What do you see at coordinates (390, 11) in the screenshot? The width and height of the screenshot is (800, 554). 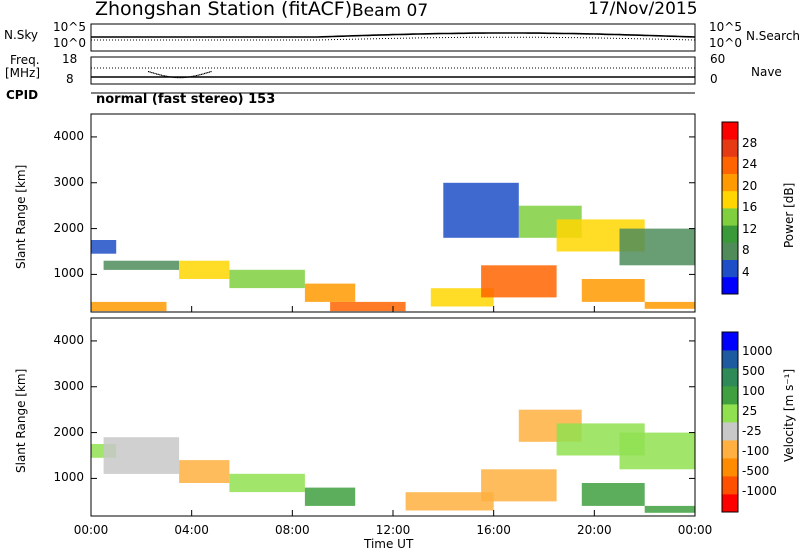 I see `beam-label: Beam 07` at bounding box center [390, 11].